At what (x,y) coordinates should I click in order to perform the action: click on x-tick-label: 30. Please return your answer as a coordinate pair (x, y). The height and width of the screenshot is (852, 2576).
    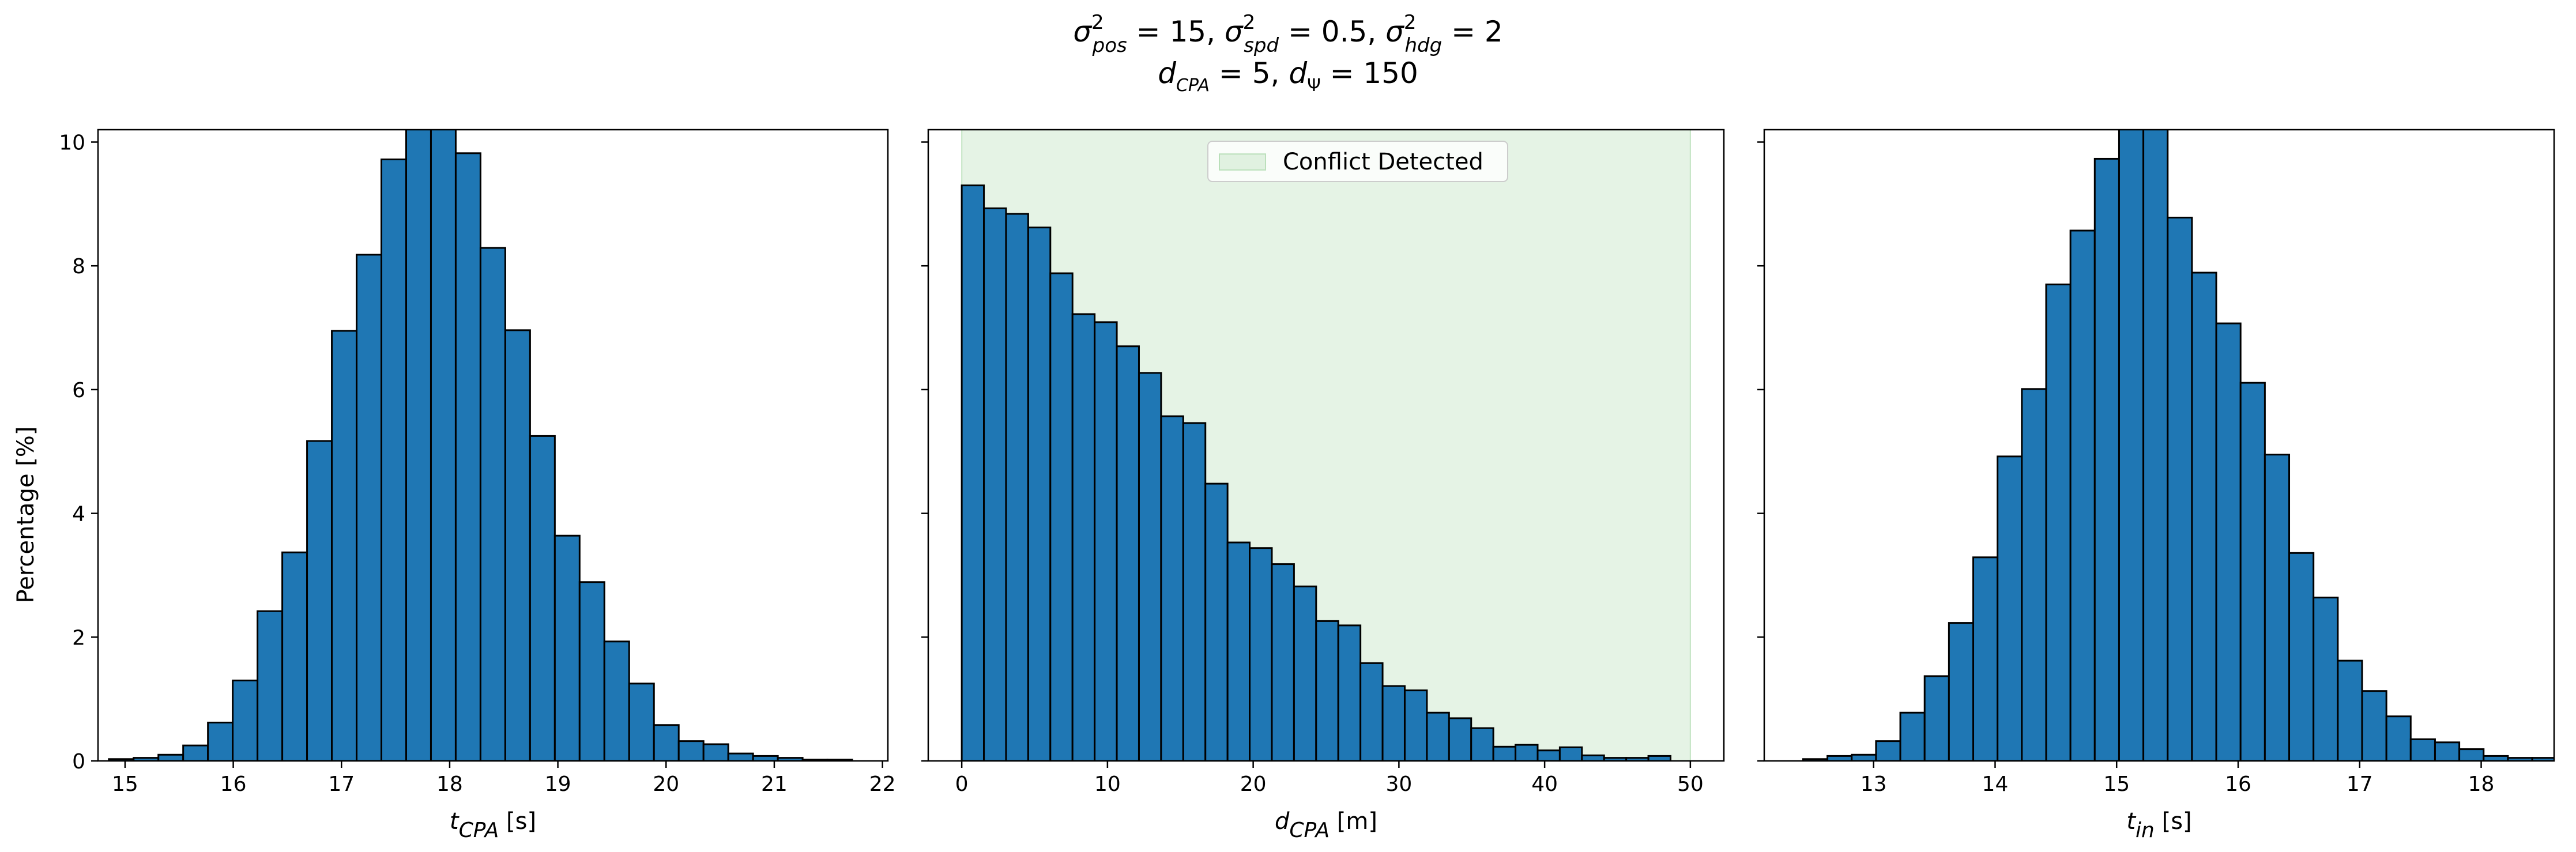
    Looking at the image, I should click on (1398, 784).